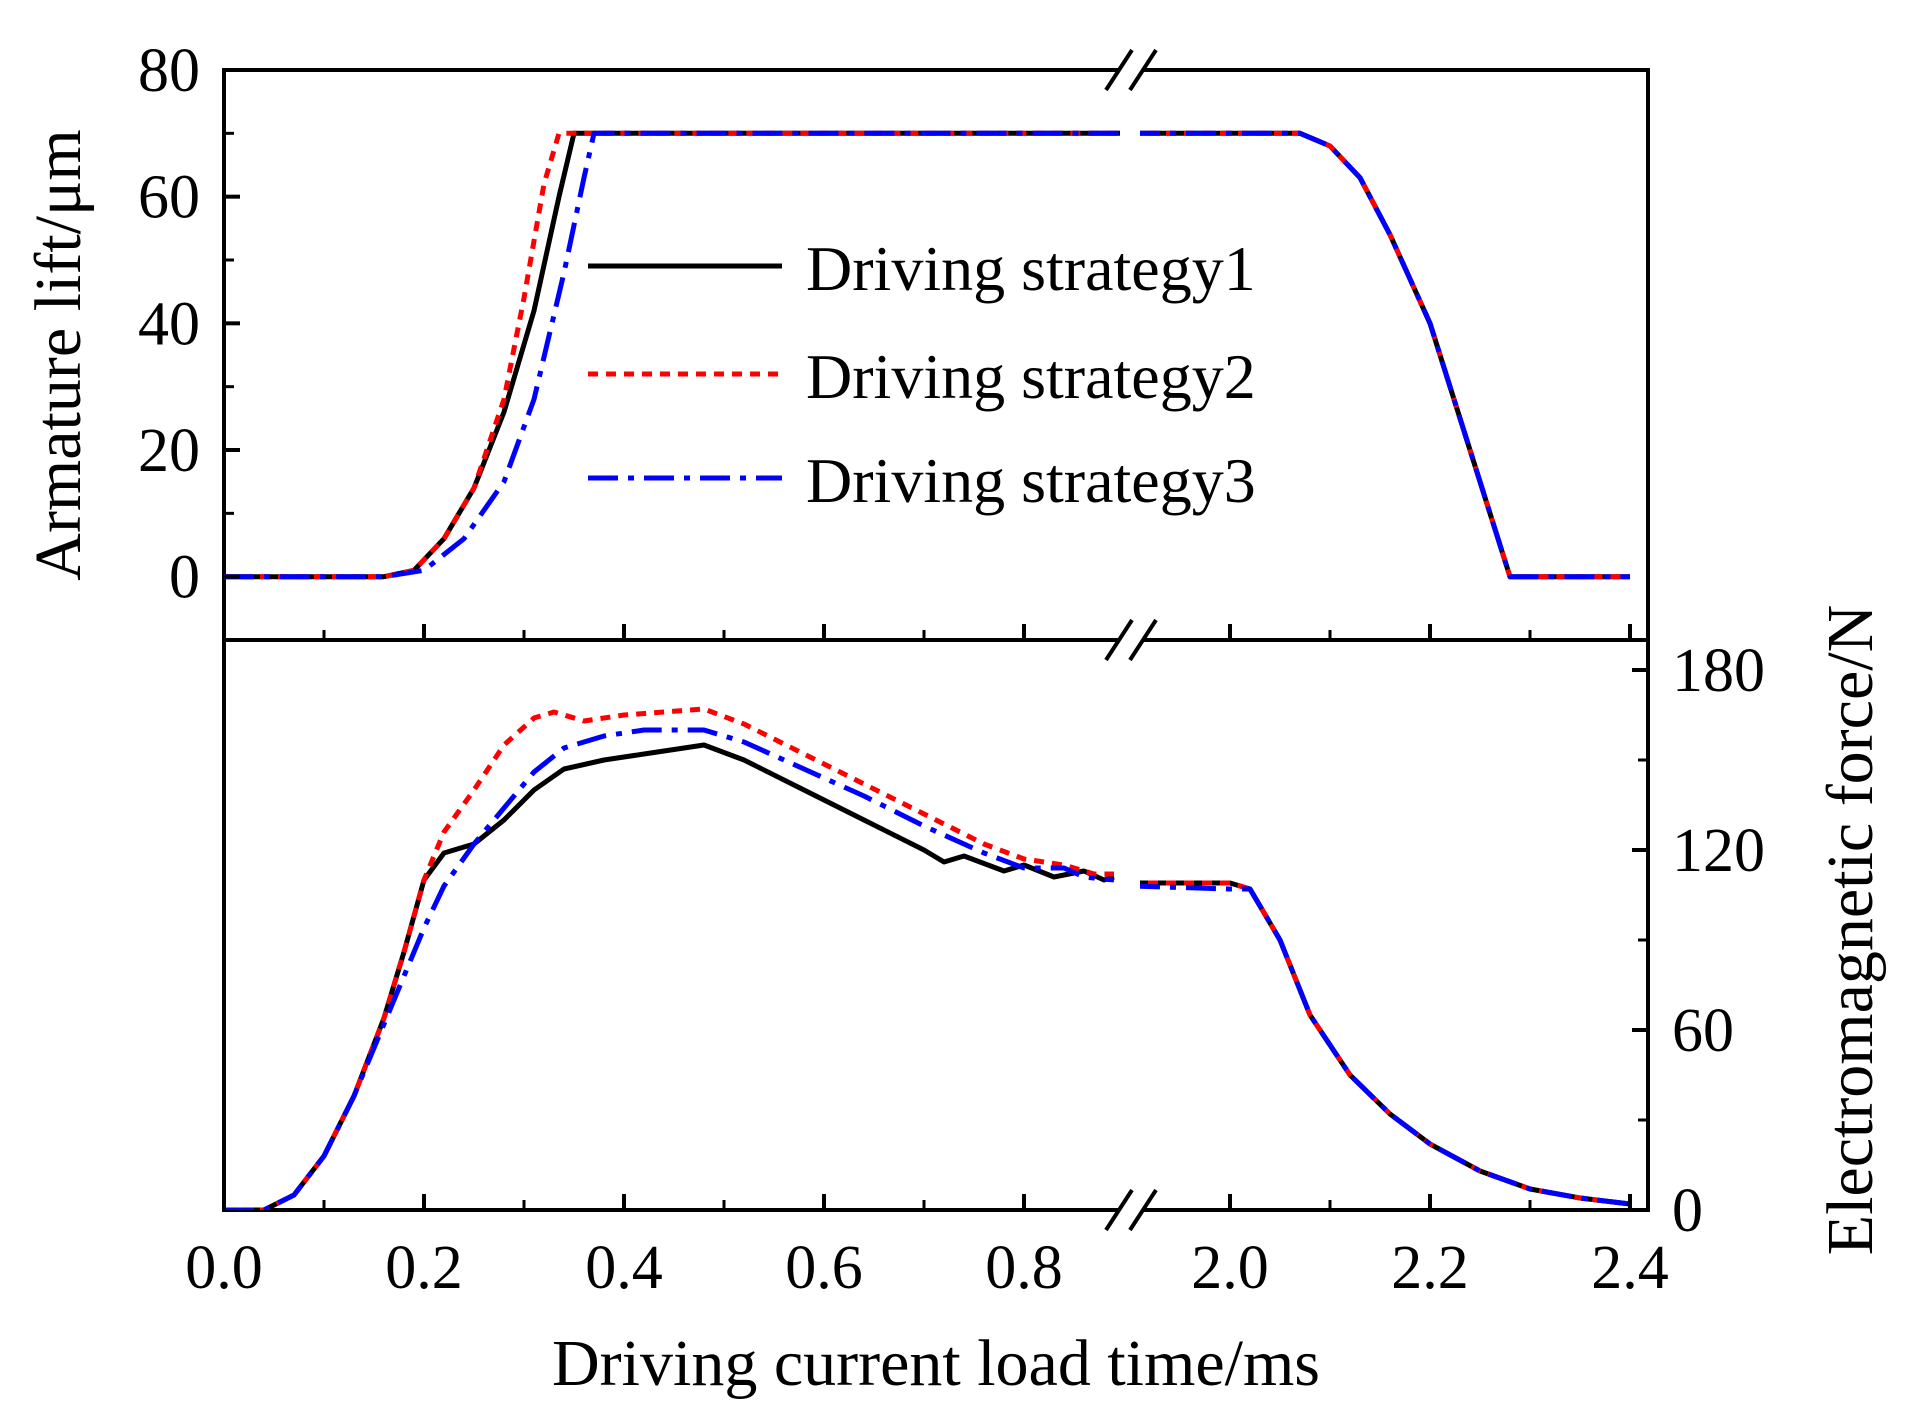 This screenshot has width=1920, height=1427. Describe the element at coordinates (624, 1268) in the screenshot. I see `x-tick-label: 0.4` at that location.